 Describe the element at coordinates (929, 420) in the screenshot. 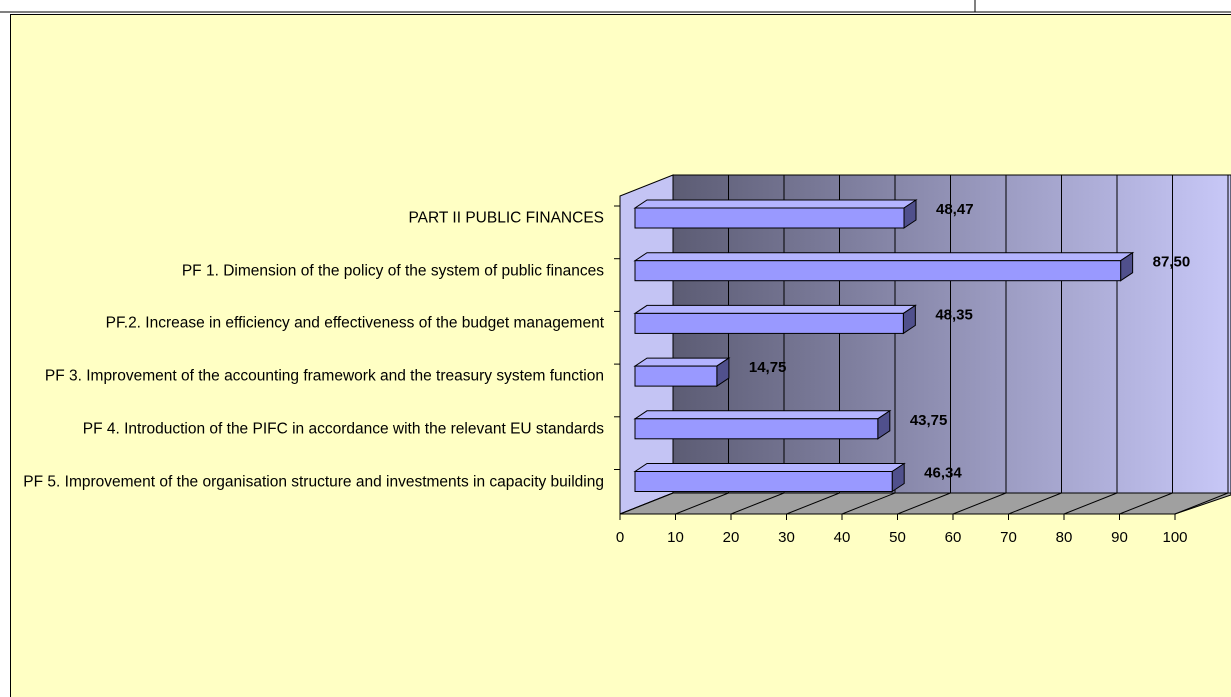

I see `value-label: 43,75` at that location.